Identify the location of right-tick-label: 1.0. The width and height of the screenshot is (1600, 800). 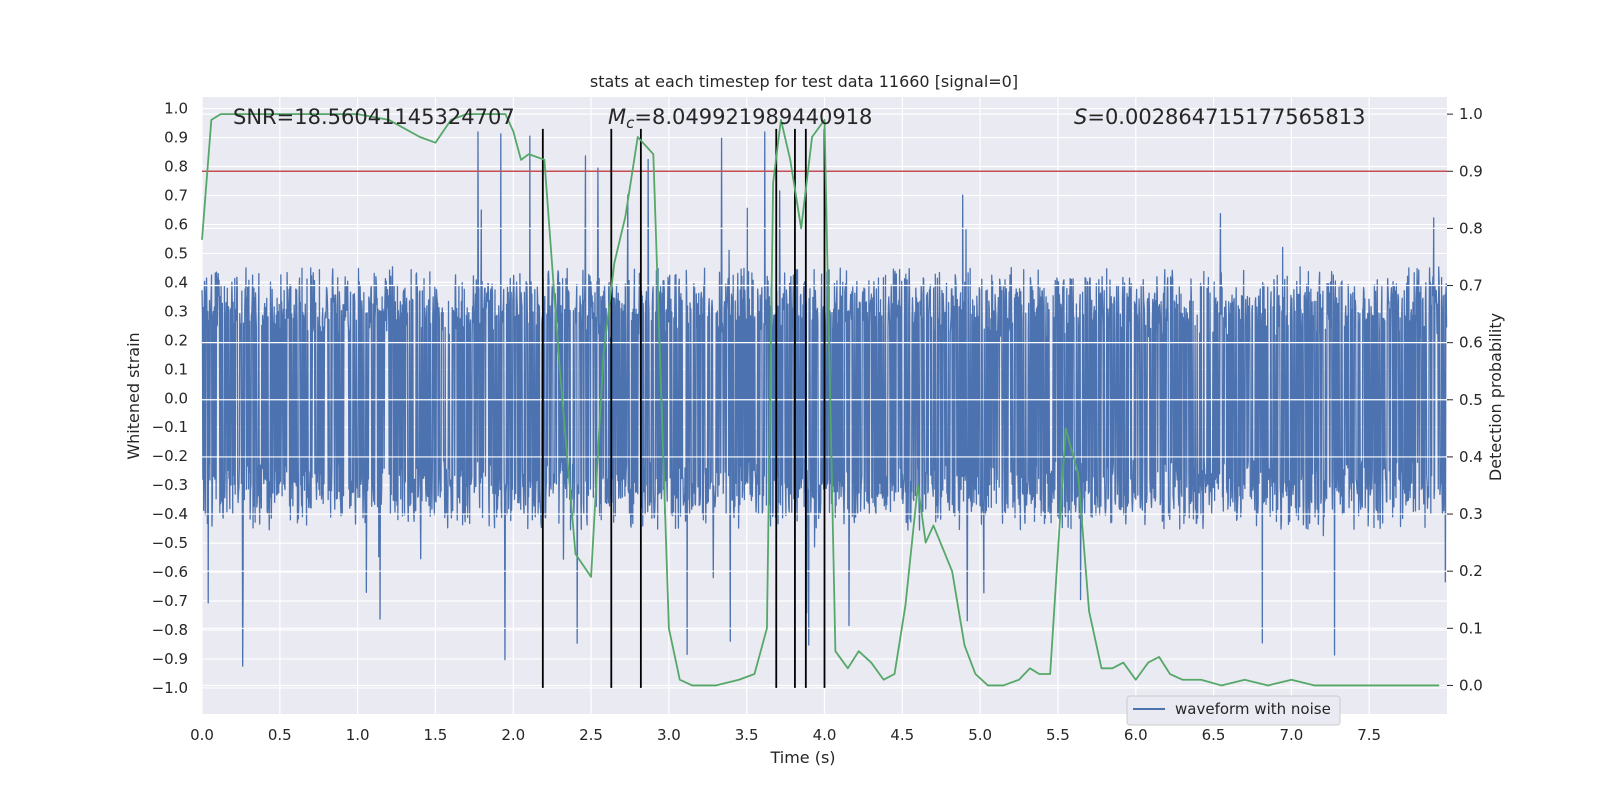
(1471, 114).